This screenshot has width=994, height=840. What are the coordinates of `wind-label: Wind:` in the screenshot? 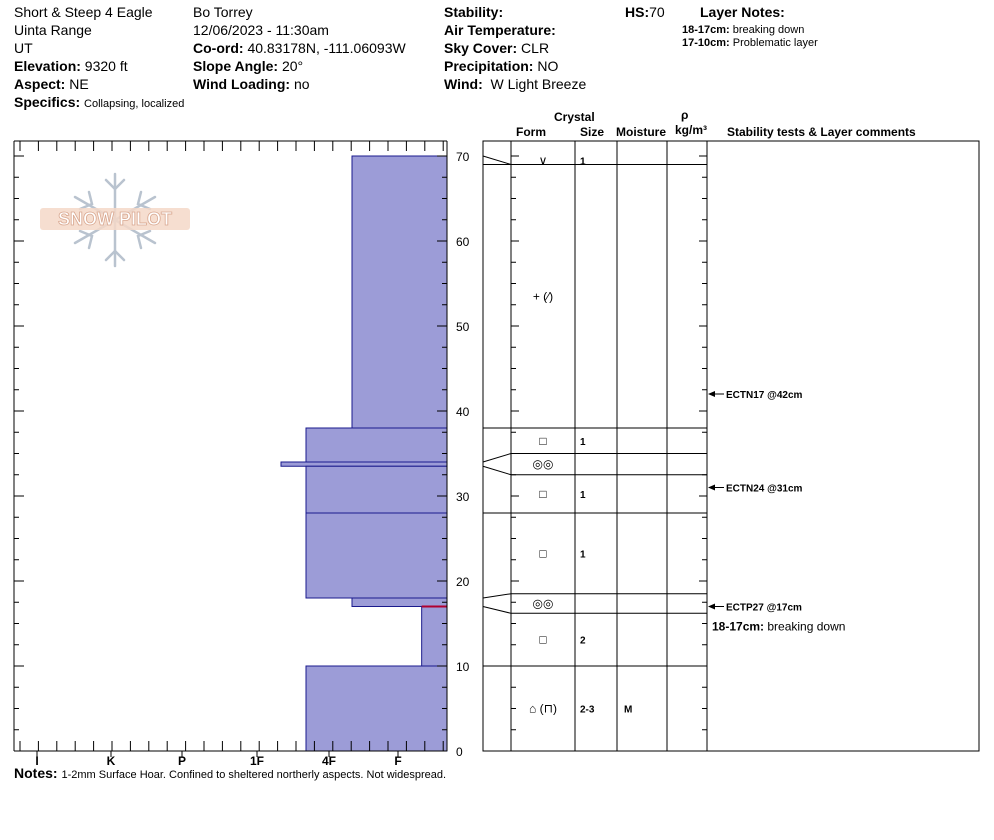 It's located at (463, 84).